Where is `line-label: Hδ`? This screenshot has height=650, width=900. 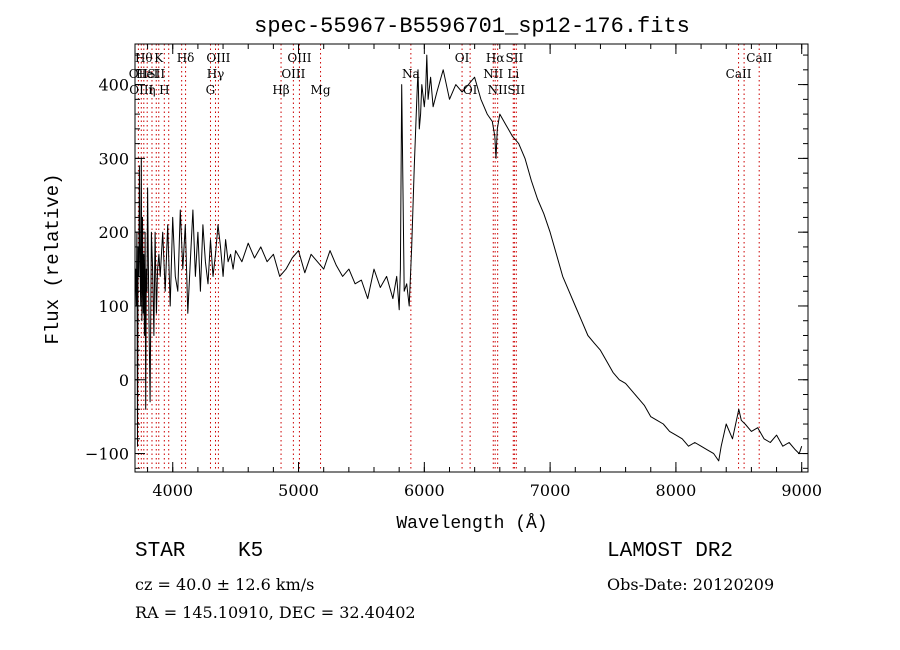 line-label: Hδ is located at coordinates (186, 58).